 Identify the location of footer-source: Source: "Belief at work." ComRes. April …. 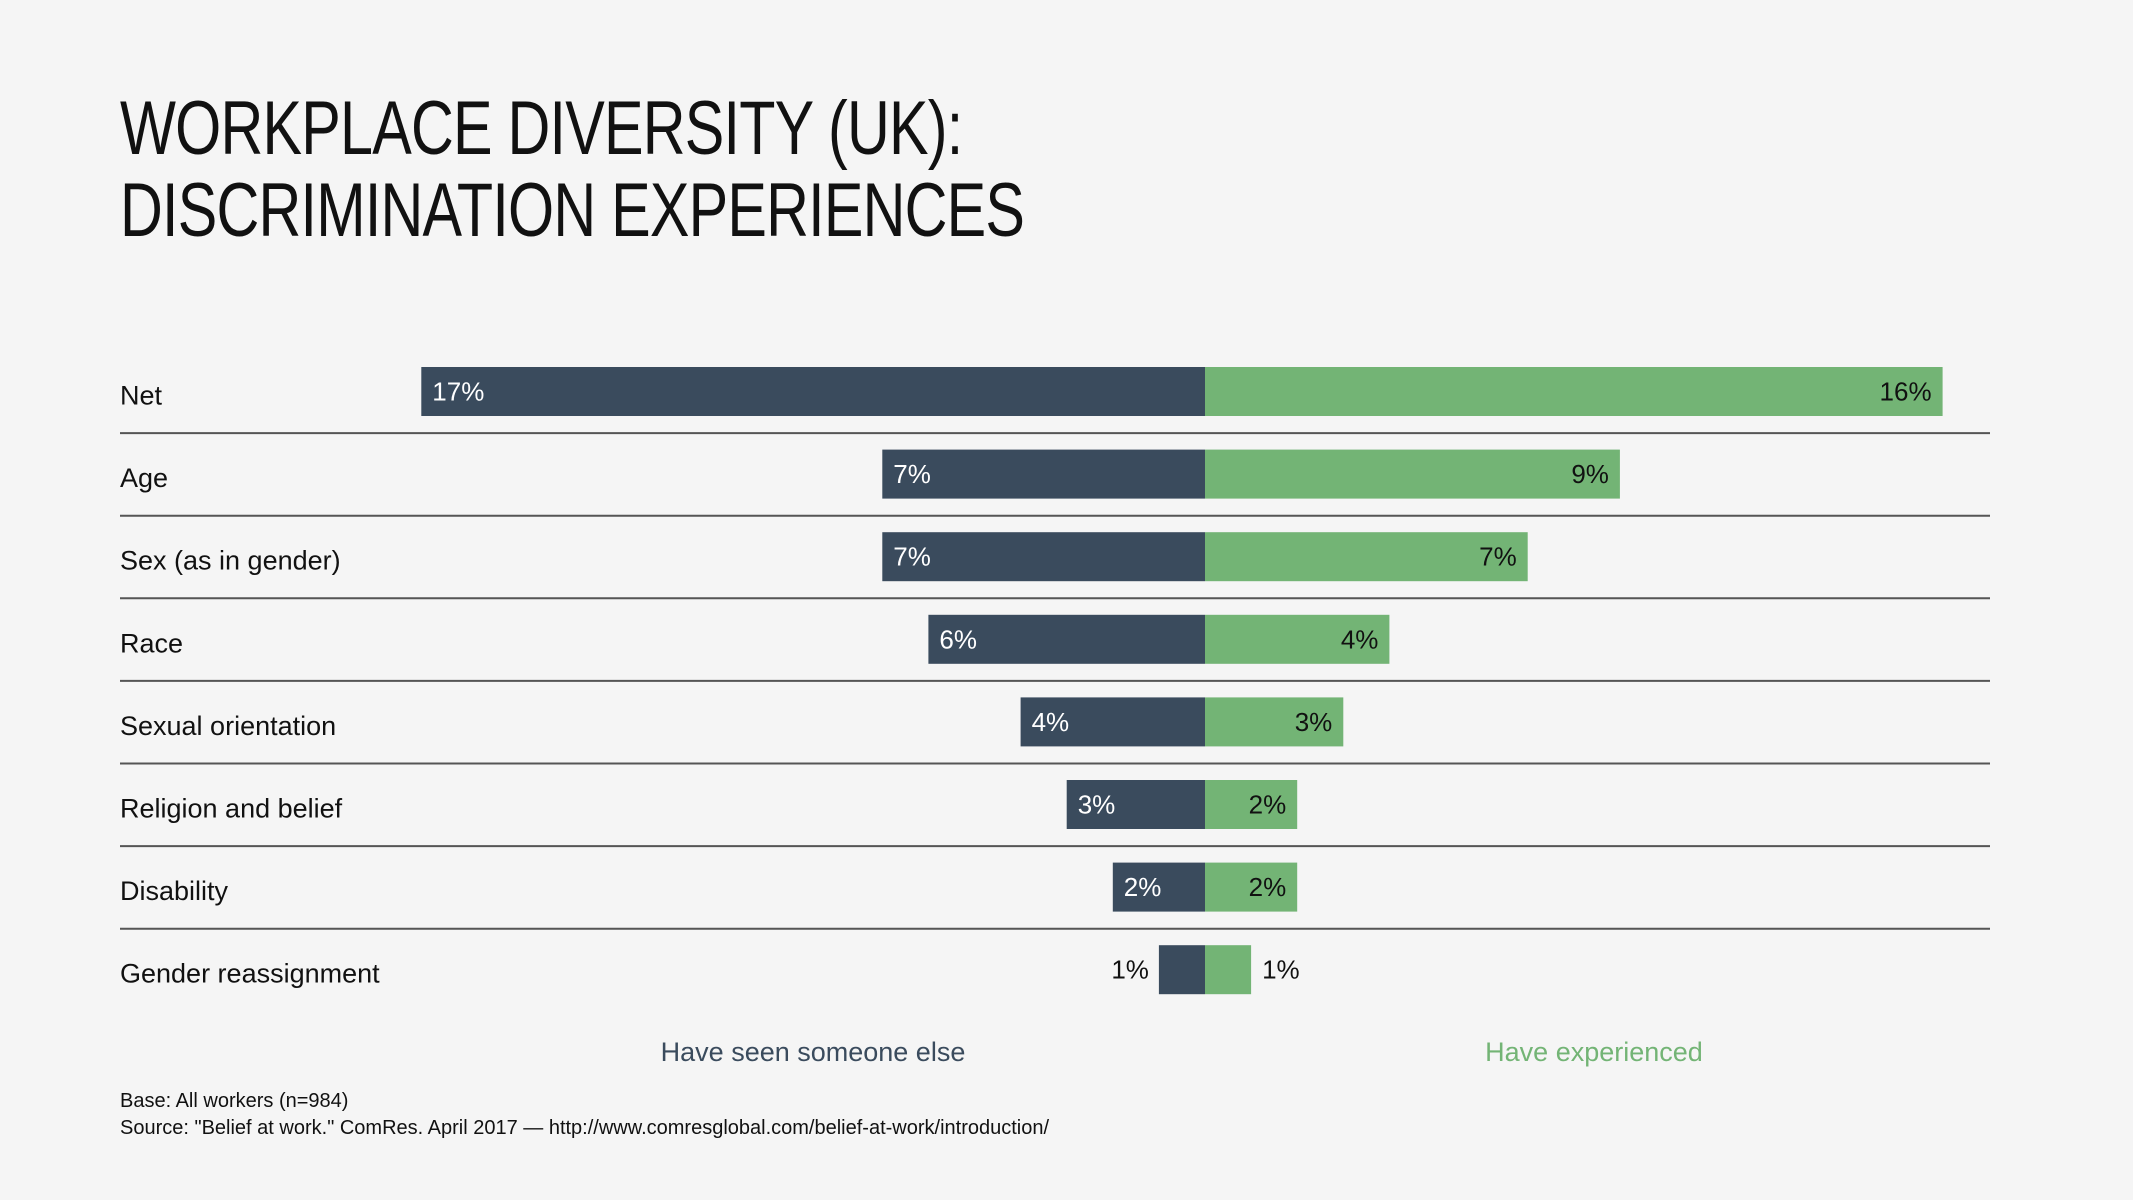
(585, 1128).